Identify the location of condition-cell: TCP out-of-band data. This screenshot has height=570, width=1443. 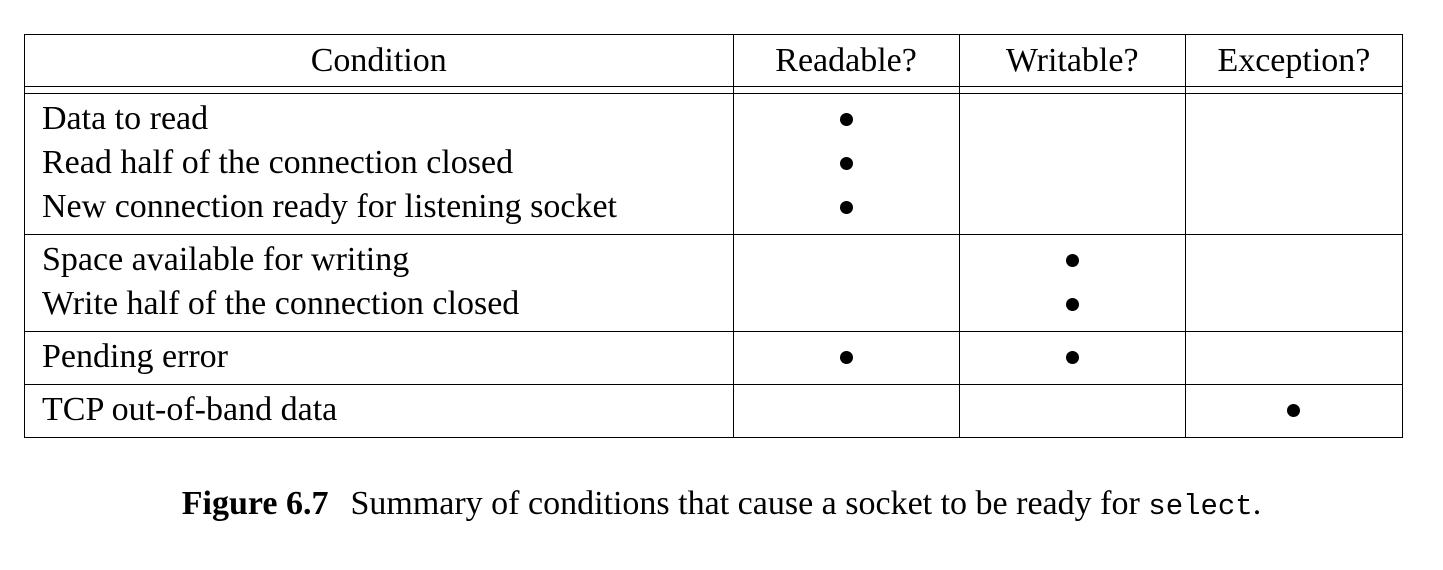
(379, 411).